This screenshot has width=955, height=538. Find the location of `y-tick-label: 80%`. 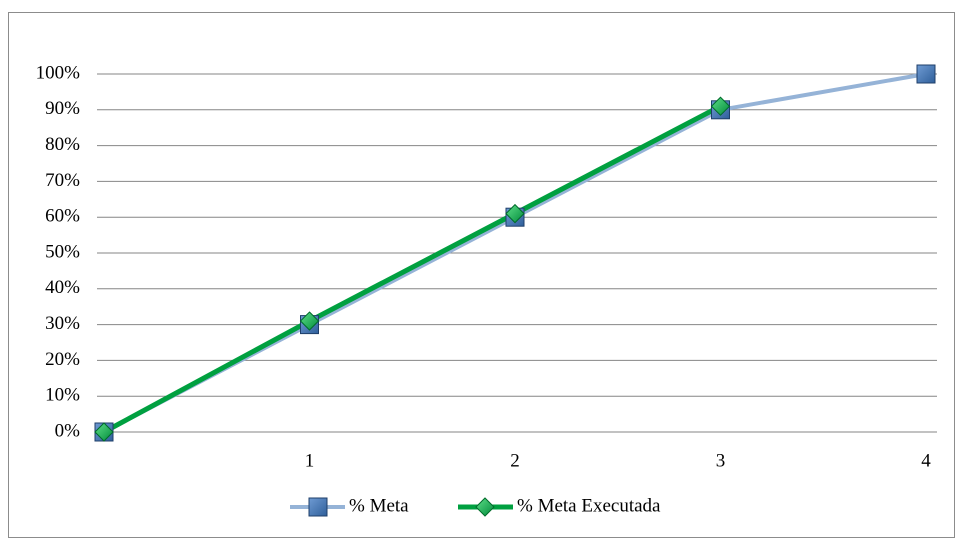

y-tick-label: 80% is located at coordinates (62, 144).